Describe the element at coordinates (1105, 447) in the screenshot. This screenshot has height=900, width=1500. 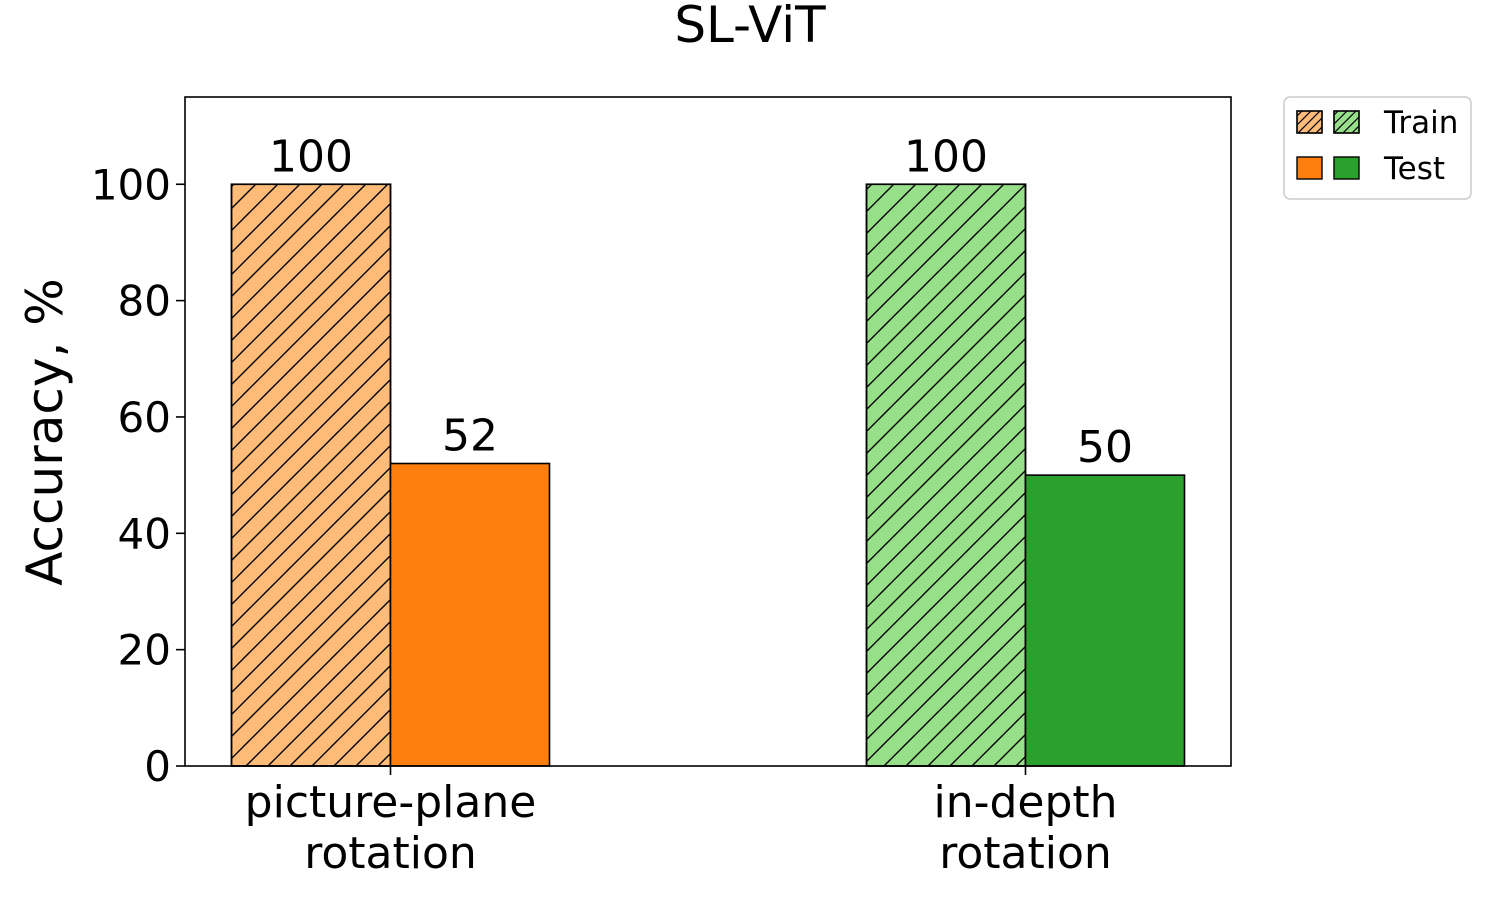
I see `bar-value-label: 50` at that location.